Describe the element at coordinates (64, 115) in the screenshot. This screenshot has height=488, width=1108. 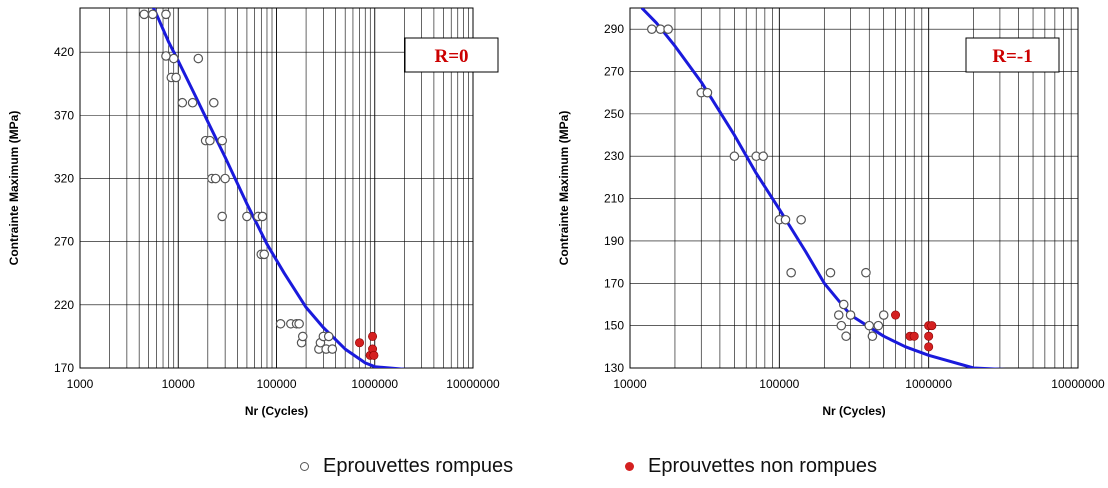
I see `y-tick-label: 370` at that location.